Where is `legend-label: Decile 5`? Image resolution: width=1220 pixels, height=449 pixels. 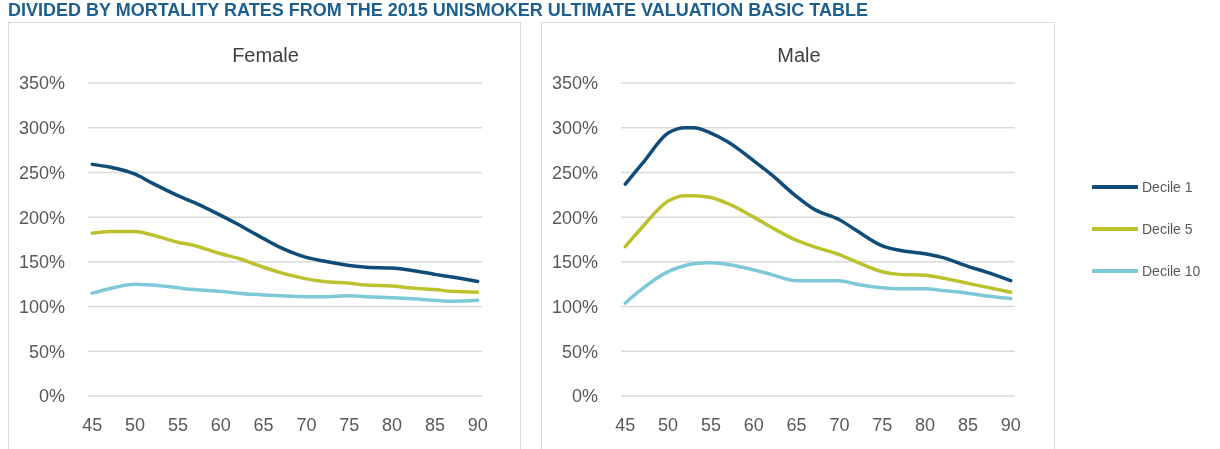 legend-label: Decile 5 is located at coordinates (1167, 229).